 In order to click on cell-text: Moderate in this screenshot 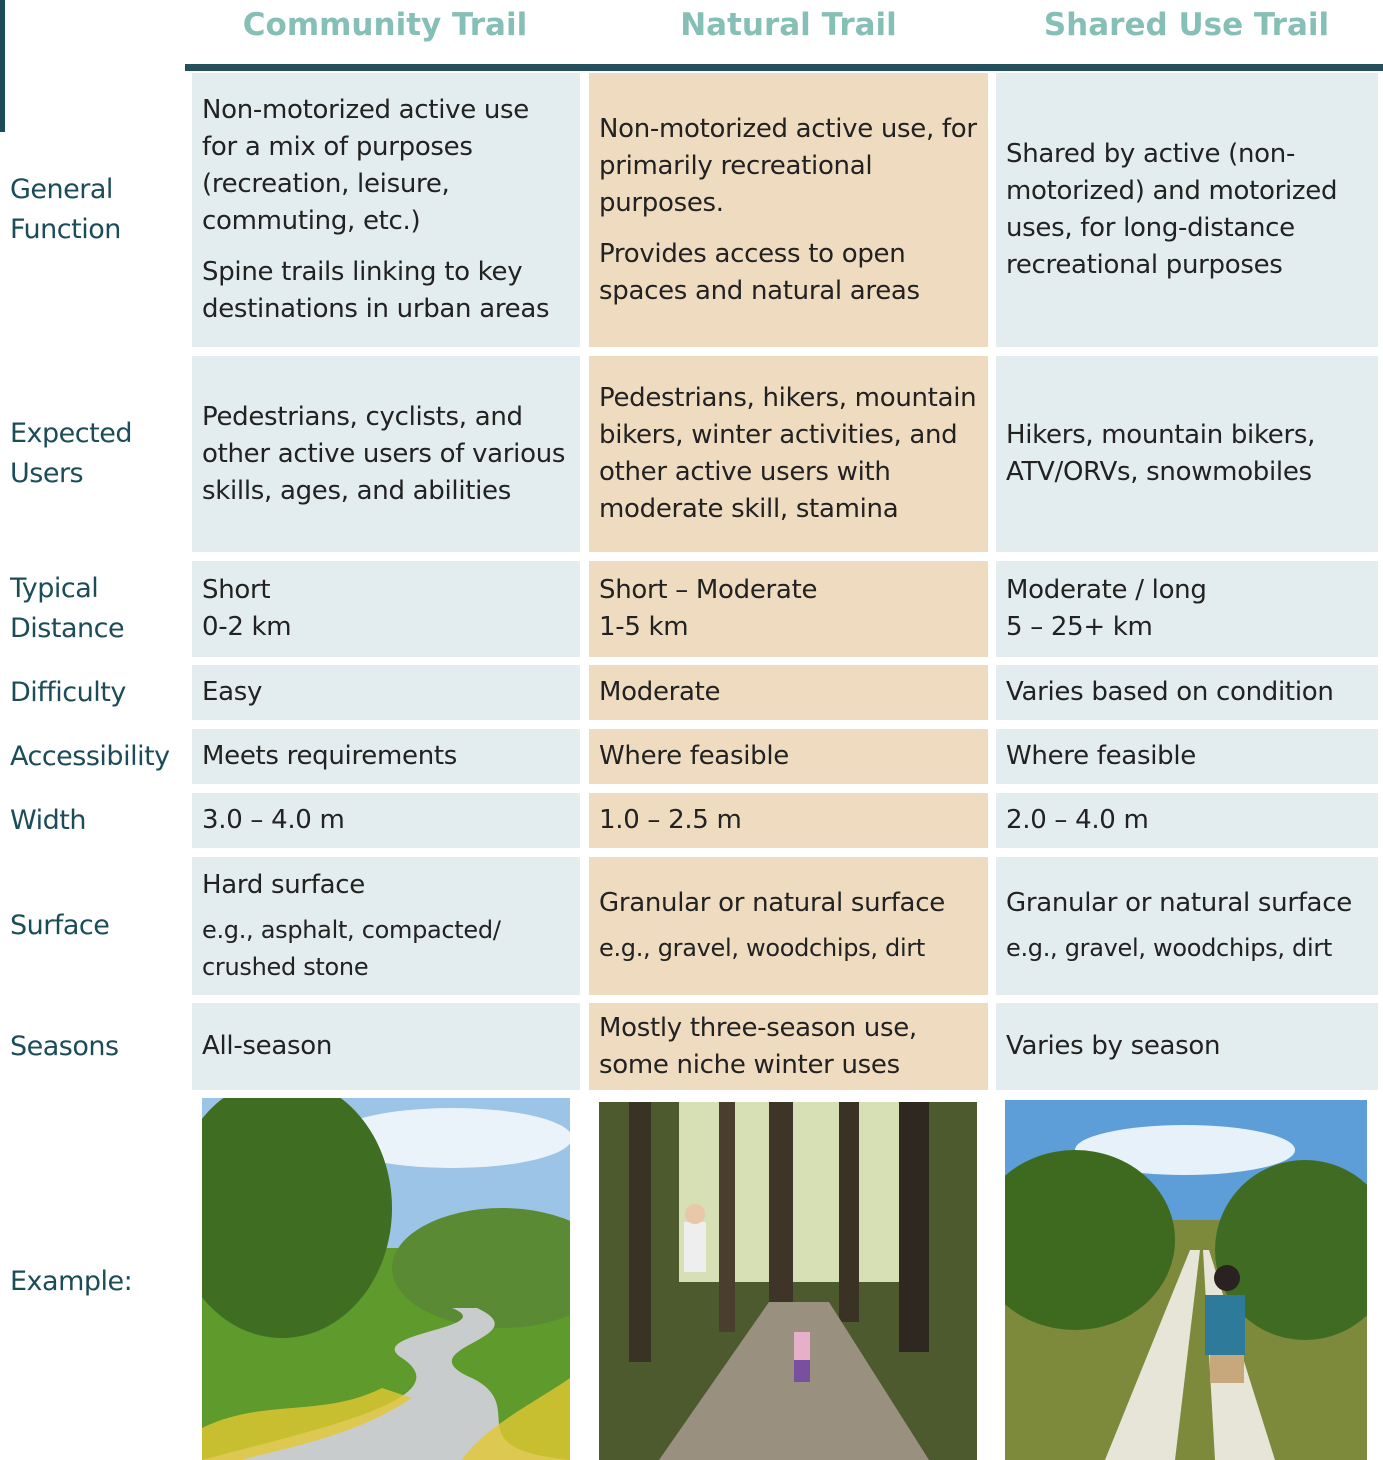, I will do `click(660, 692)`.